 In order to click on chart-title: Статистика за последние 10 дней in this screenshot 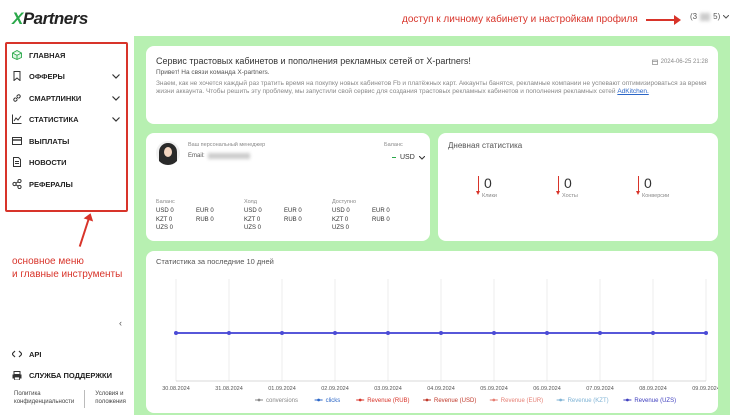, I will do `click(215, 261)`.